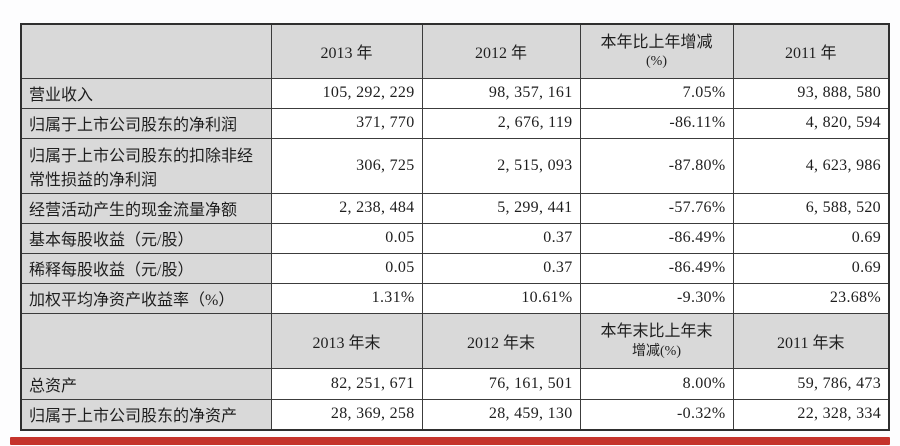  I want to click on cell-change: -57.76%, so click(656, 208).